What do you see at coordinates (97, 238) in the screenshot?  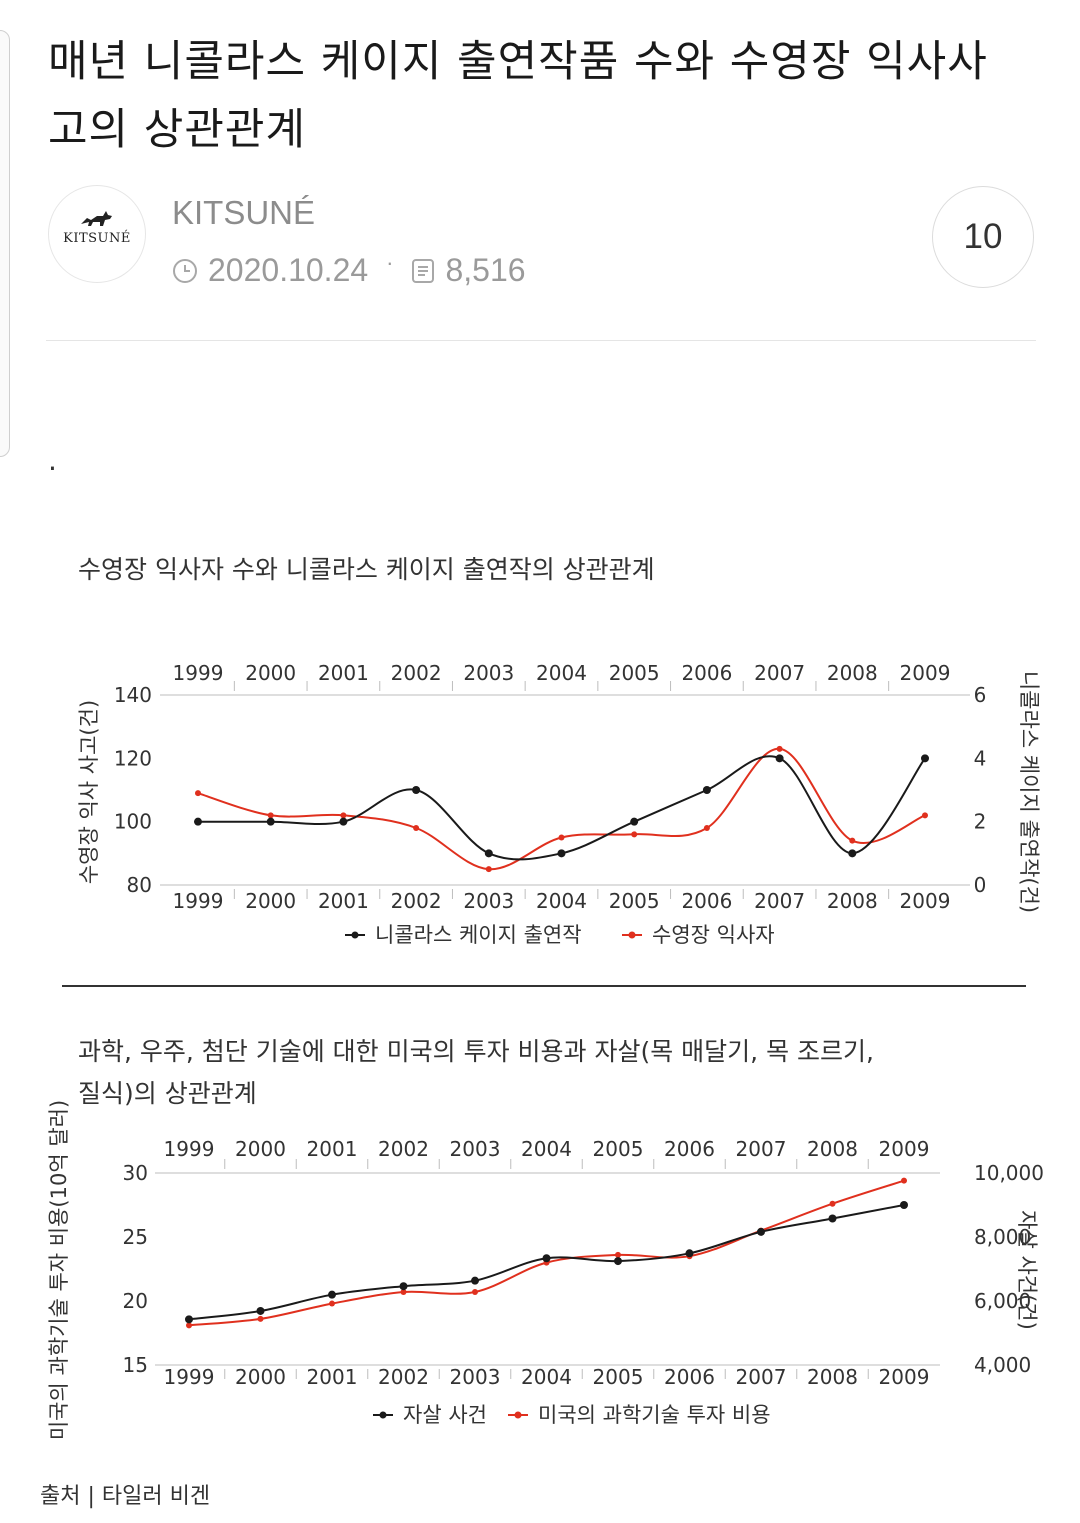 I see `avatar-label: KITSUNÉ` at bounding box center [97, 238].